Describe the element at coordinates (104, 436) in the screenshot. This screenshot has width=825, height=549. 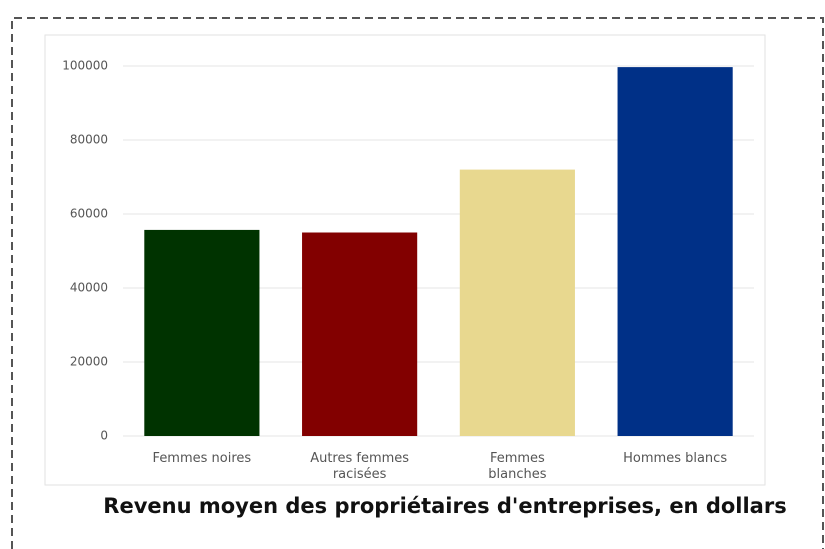
I see `y-tick-label: 0` at that location.